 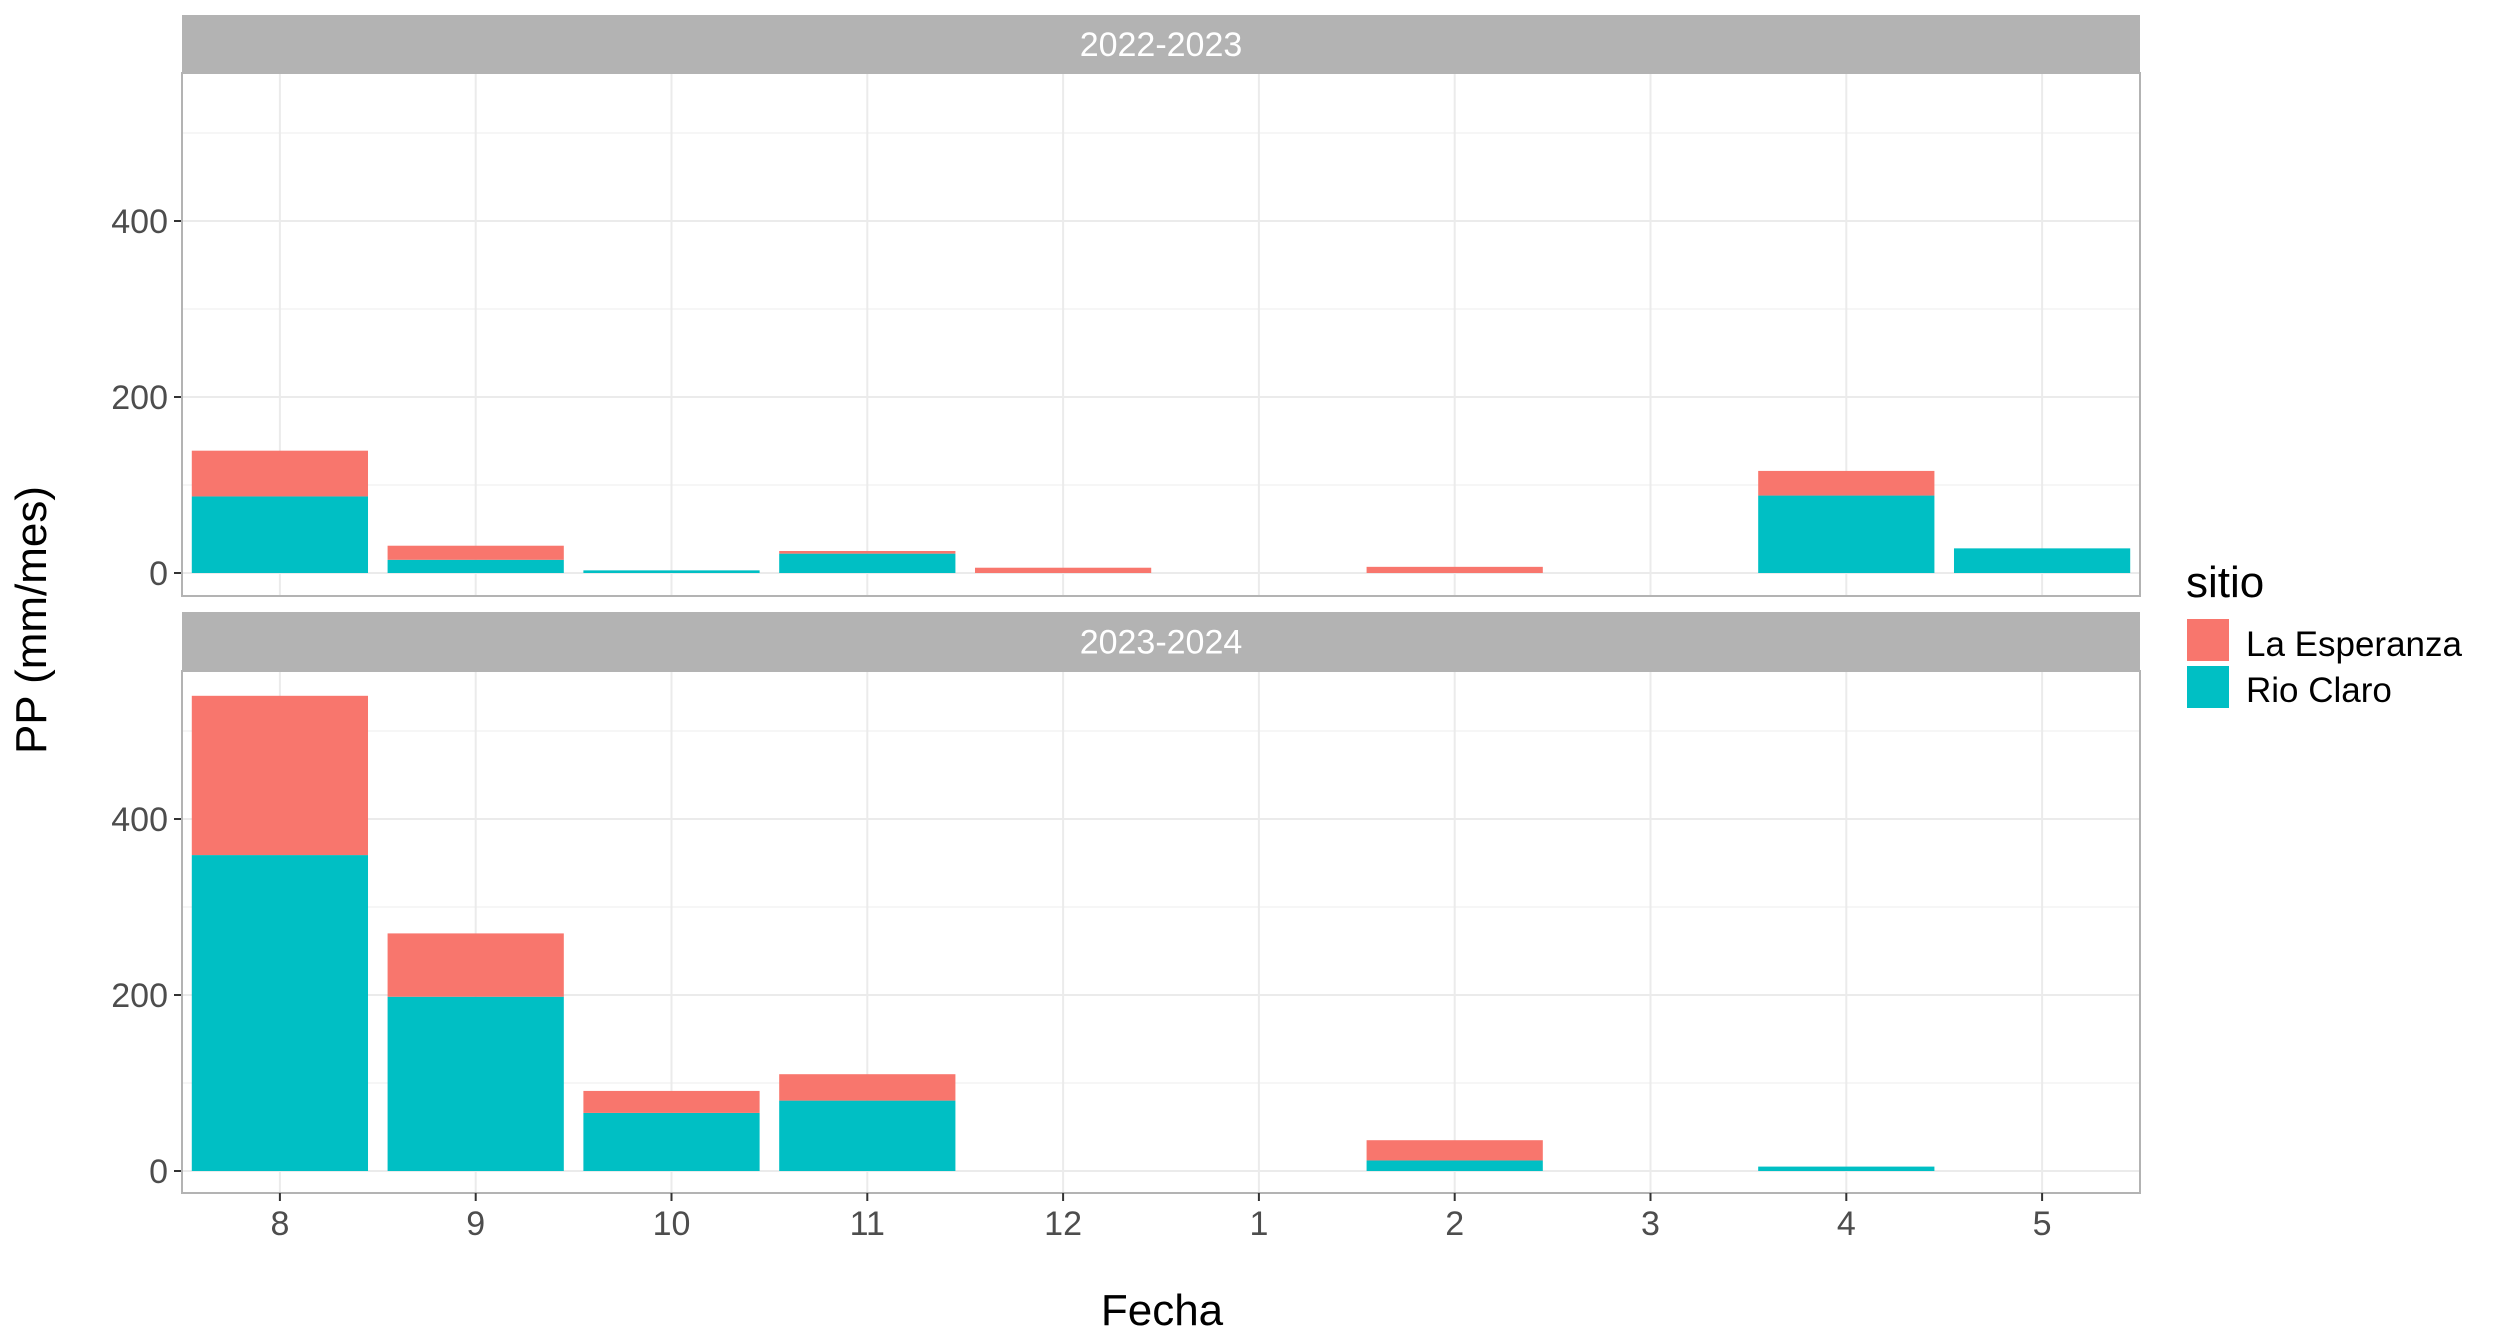 I want to click on x-tick-label: 10, so click(x=672, y=1224).